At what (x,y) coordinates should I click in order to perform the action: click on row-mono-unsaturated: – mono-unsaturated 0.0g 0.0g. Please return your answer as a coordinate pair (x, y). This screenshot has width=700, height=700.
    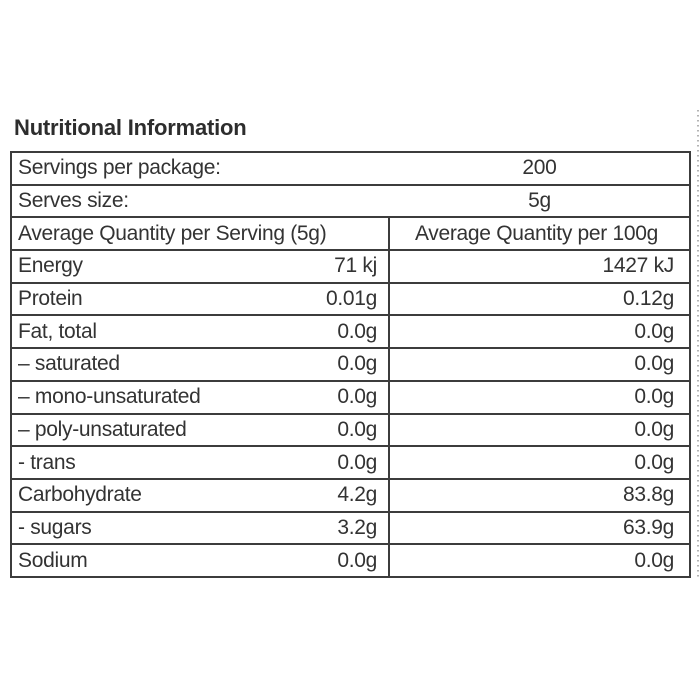
    Looking at the image, I should click on (350, 396).